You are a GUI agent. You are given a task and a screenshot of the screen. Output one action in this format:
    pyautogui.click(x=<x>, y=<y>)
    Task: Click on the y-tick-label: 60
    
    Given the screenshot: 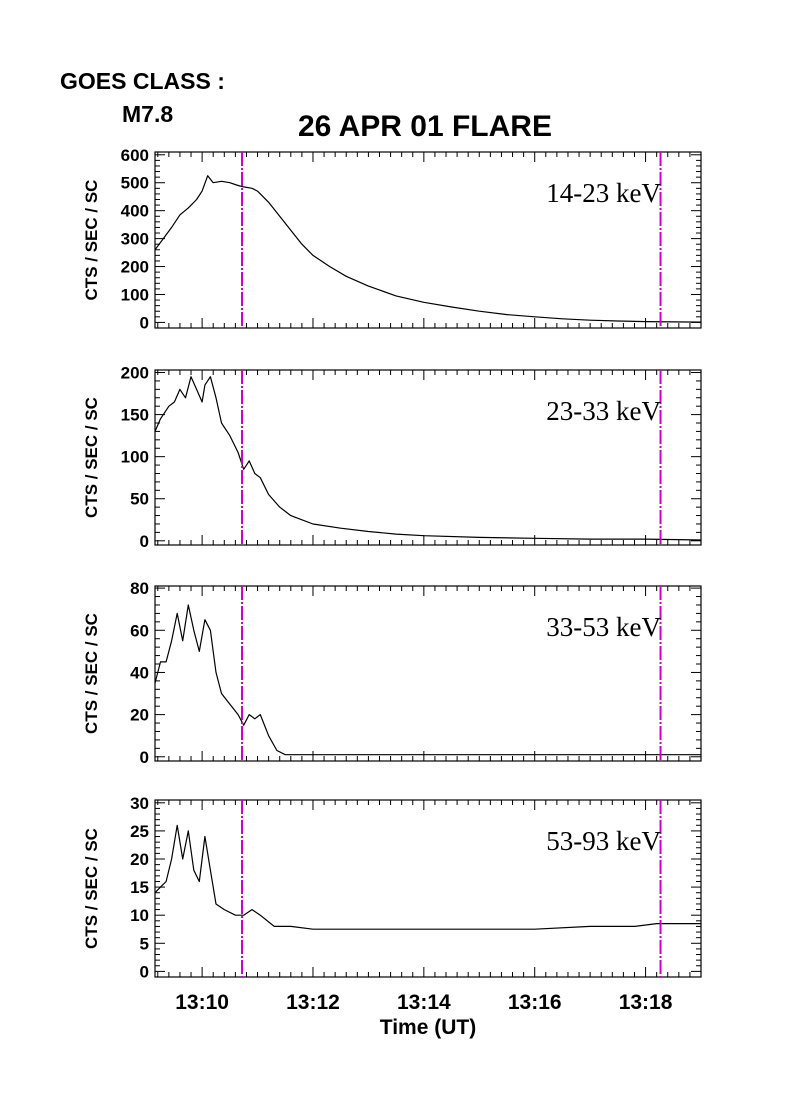 What is the action you would take?
    pyautogui.click(x=139, y=630)
    